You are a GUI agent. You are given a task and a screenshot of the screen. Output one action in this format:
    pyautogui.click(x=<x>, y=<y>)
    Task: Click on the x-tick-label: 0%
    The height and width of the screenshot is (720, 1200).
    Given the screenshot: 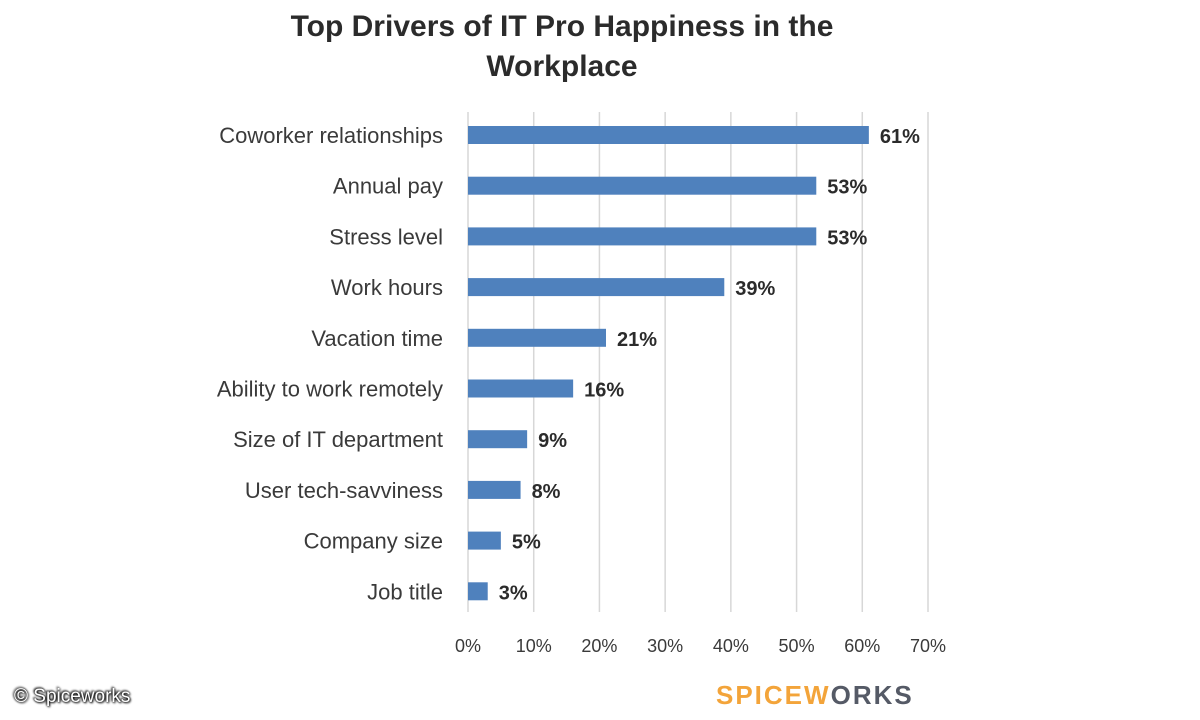 What is the action you would take?
    pyautogui.click(x=468, y=646)
    